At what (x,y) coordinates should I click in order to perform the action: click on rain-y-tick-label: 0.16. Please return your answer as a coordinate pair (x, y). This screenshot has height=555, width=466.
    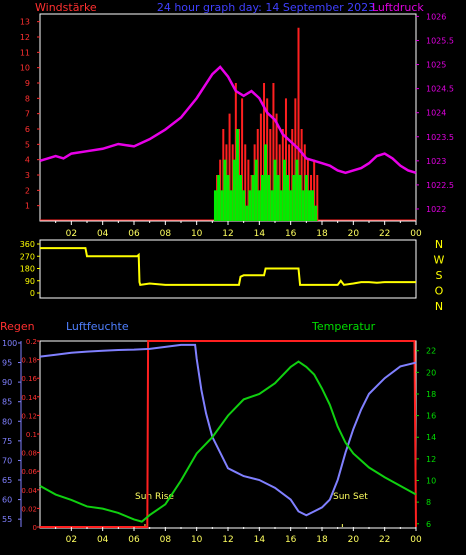
    Looking at the image, I should click on (29, 379).